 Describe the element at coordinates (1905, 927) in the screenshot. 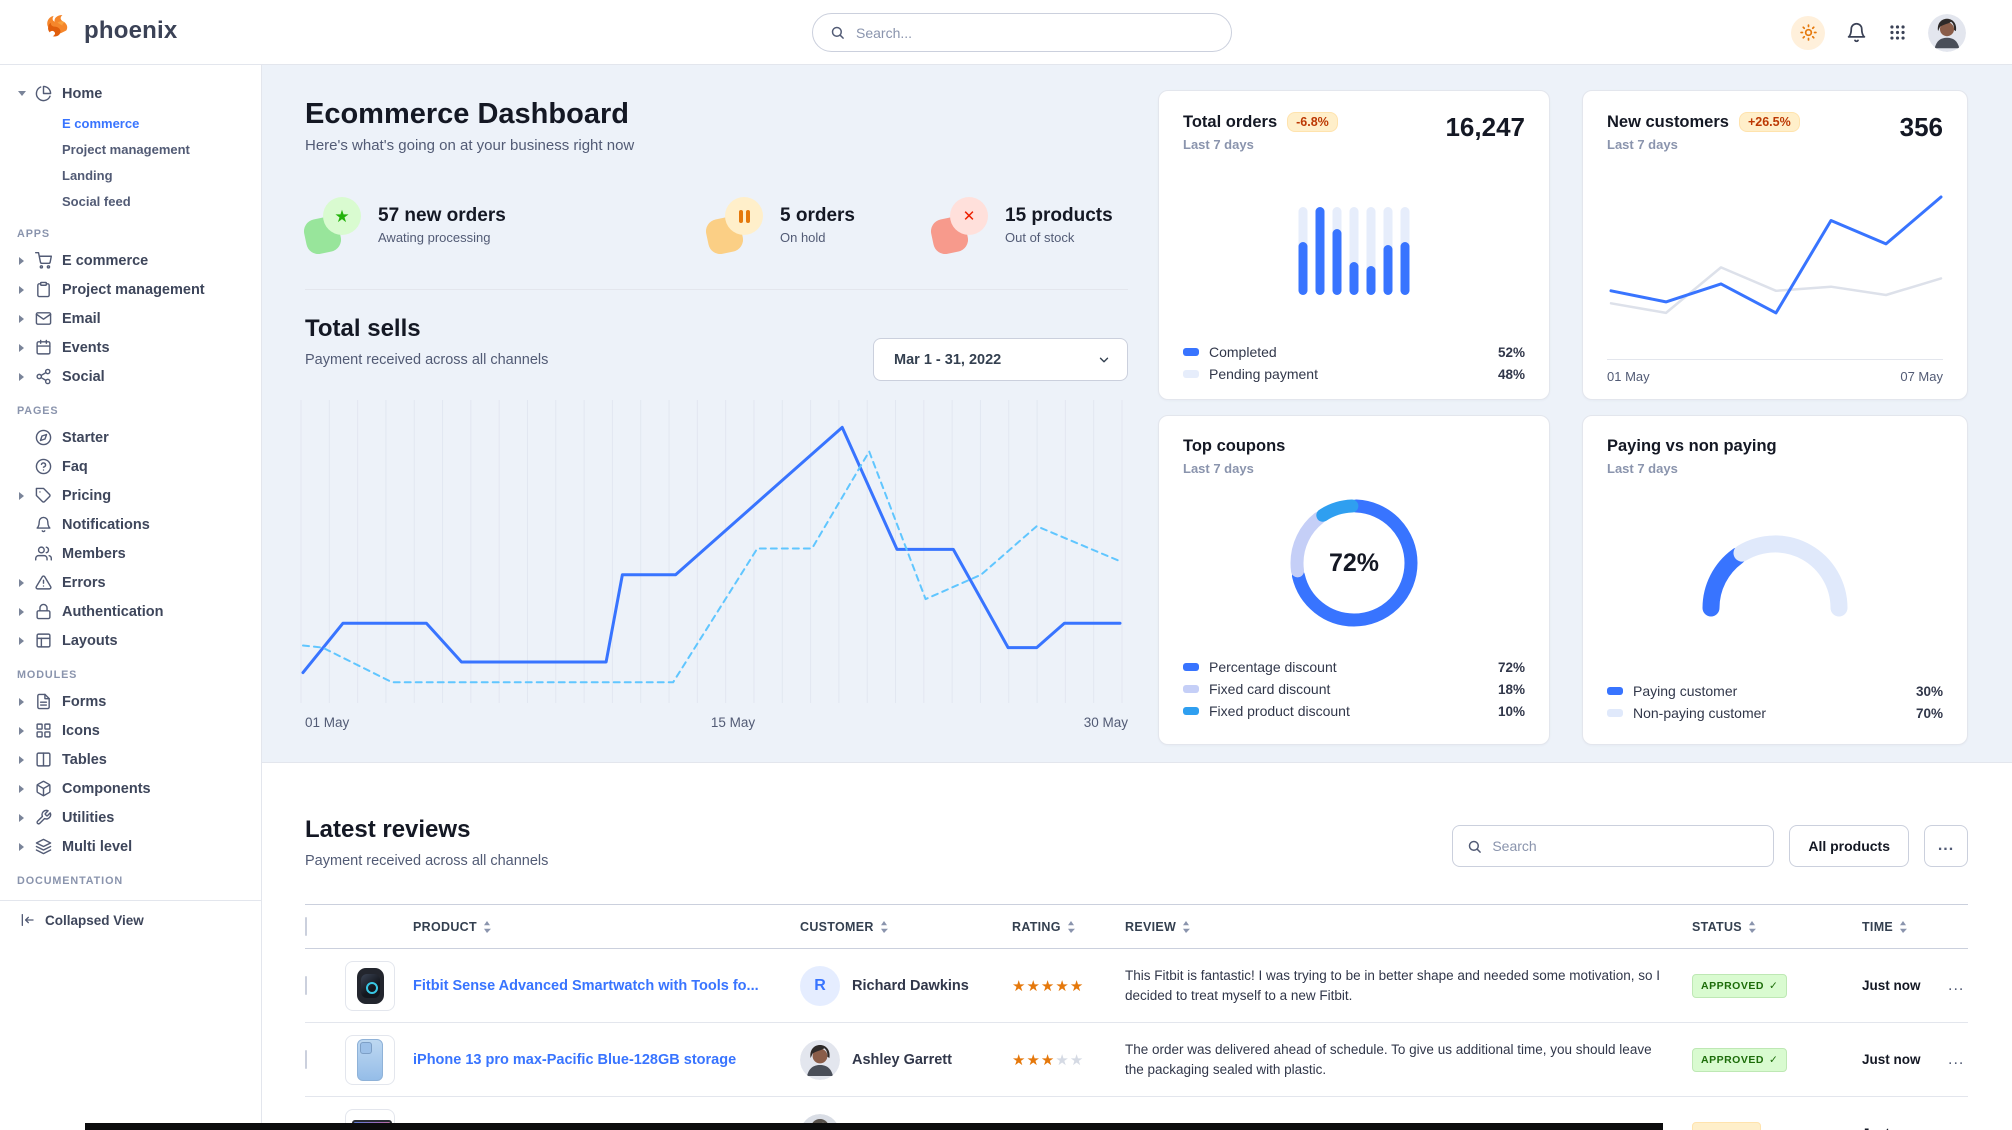

I see `column-header-time: TIME` at that location.